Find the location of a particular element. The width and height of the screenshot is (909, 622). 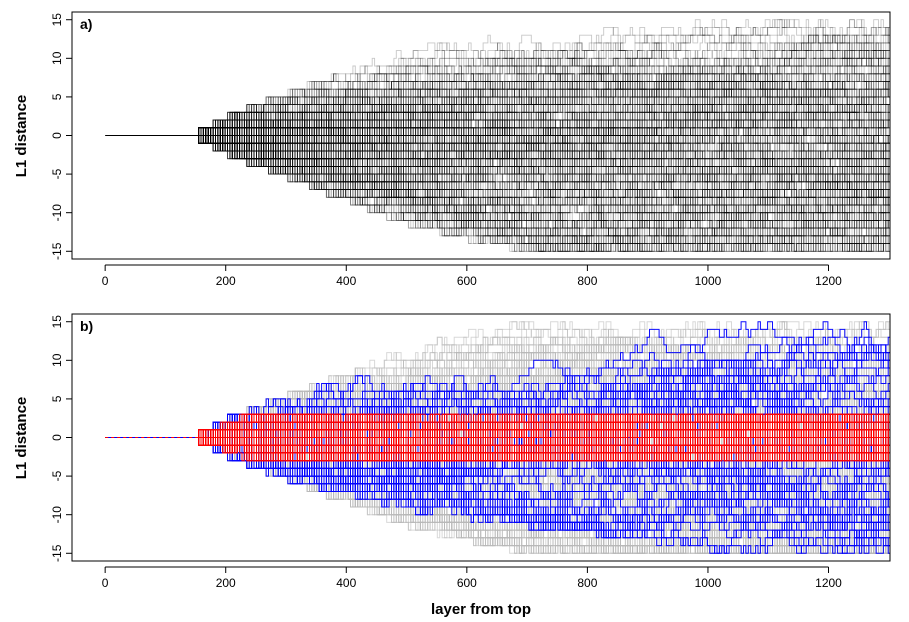

panel-b-y-tick-label-2: 5 is located at coordinates (57, 398).